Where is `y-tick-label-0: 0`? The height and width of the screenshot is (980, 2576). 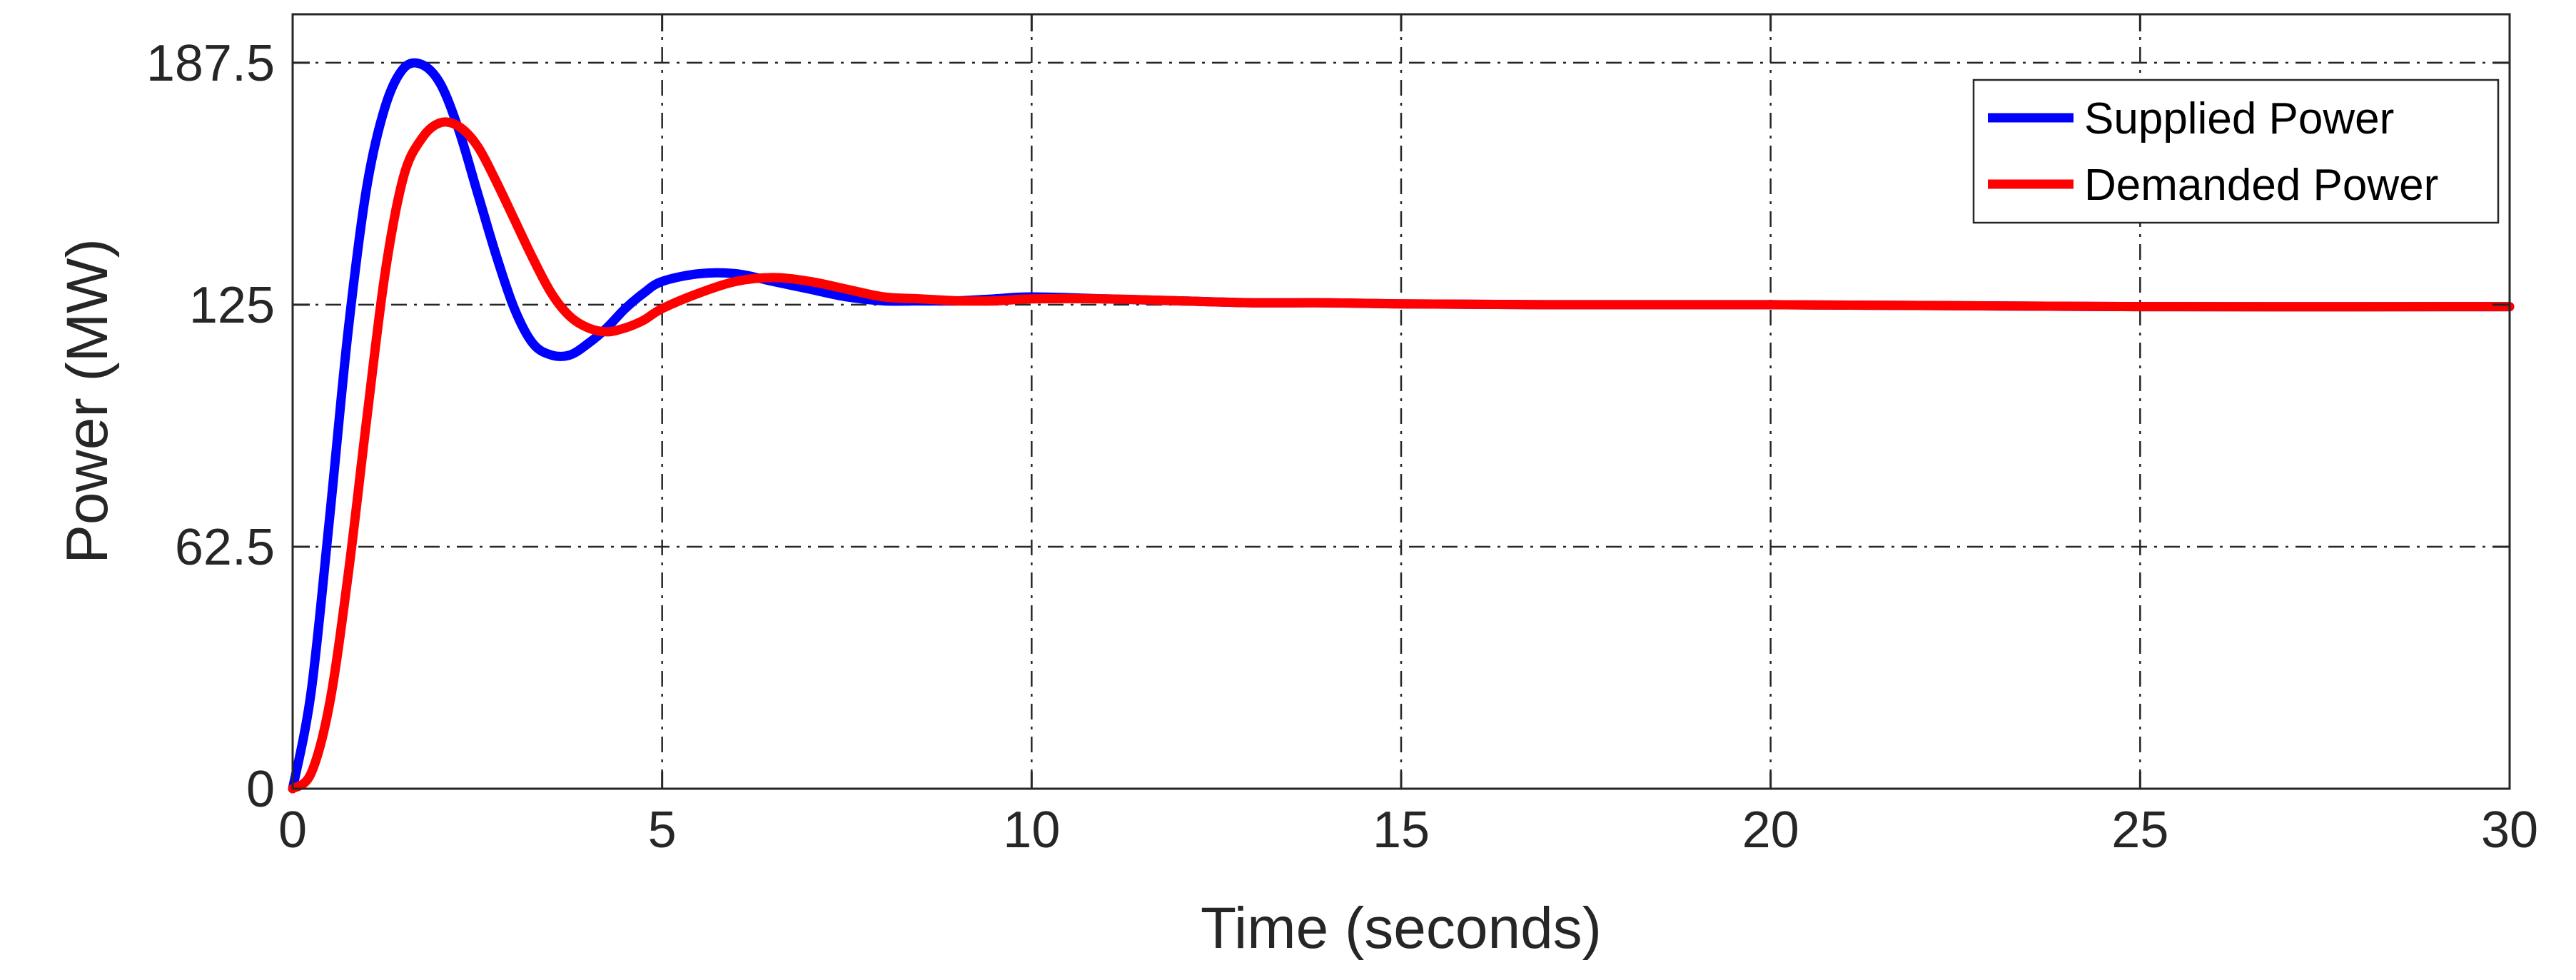
y-tick-label-0: 0 is located at coordinates (260, 789).